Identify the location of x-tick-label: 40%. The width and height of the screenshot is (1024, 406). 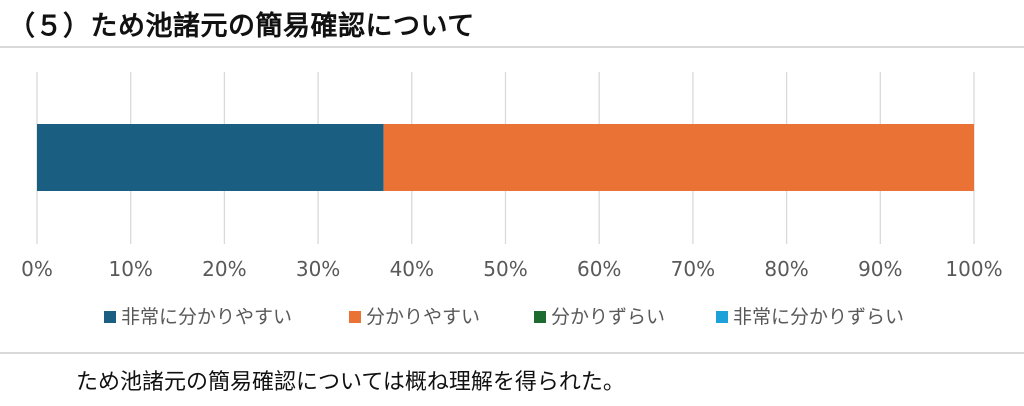
(412, 269).